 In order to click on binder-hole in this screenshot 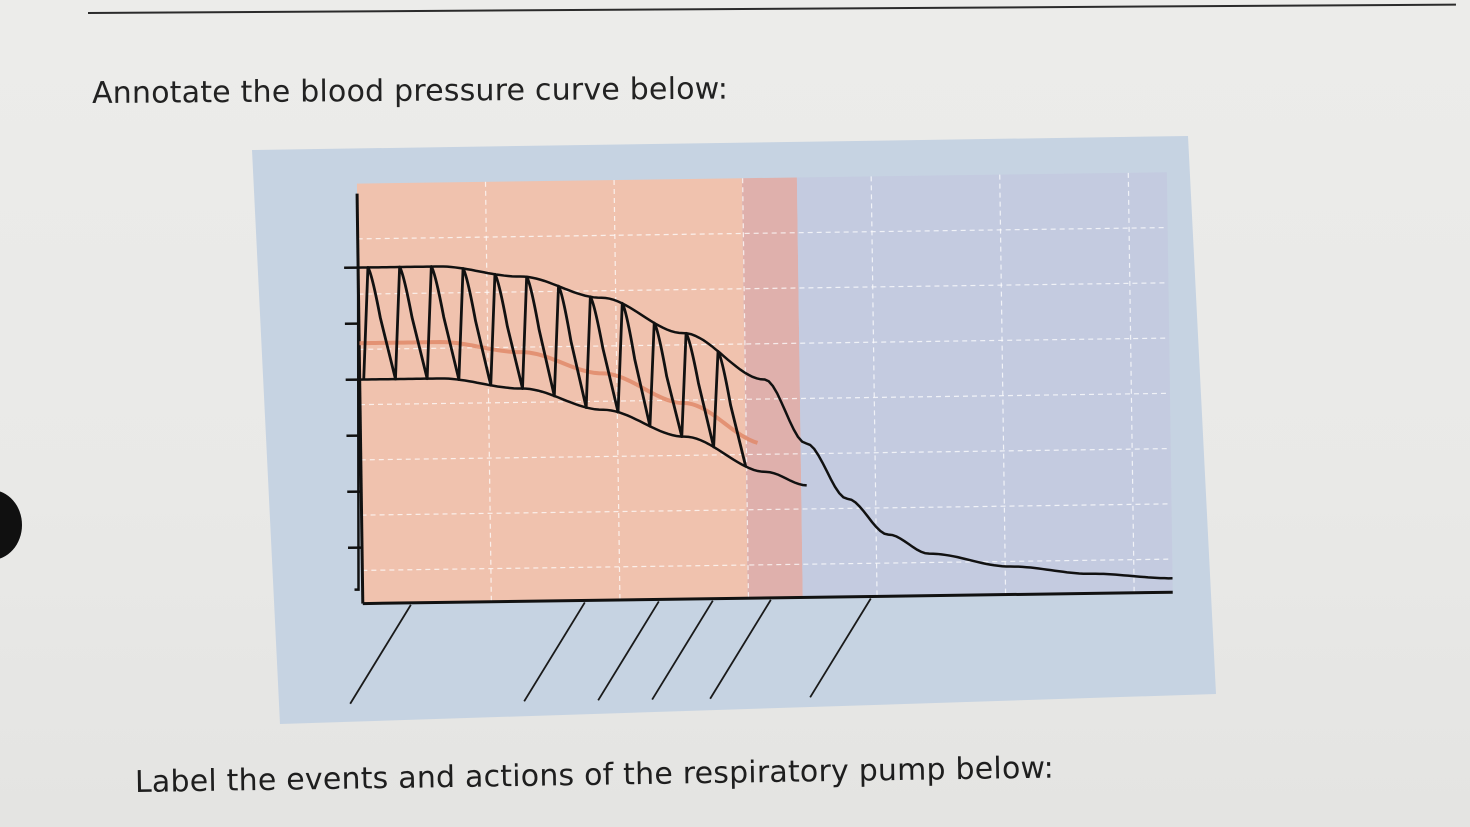, I will do `click(11, 525)`.